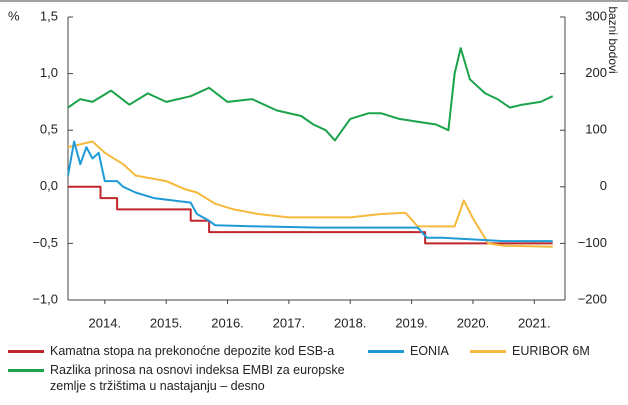 The height and width of the screenshot is (405, 628). What do you see at coordinates (613, 39) in the screenshot?
I see `y2-axis-label: bazni bodovi` at bounding box center [613, 39].